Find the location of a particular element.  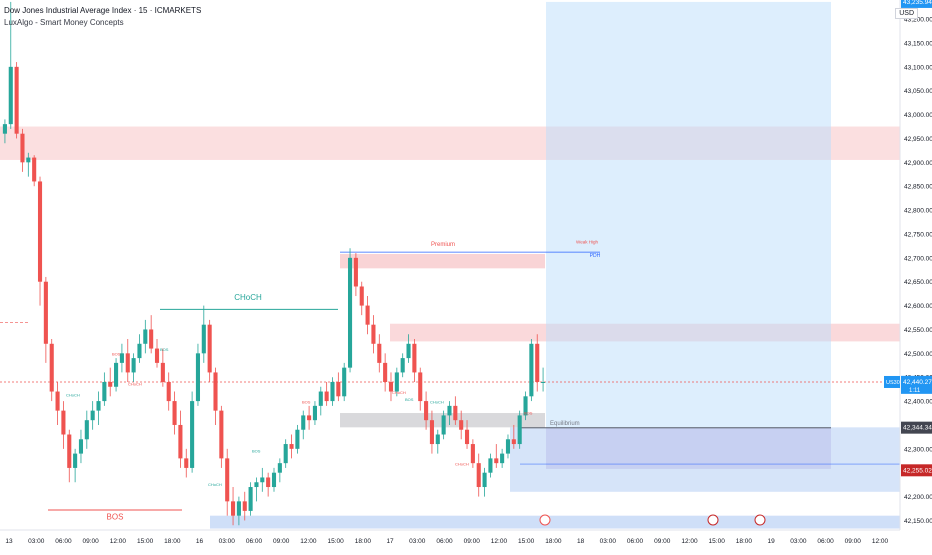

currency-button: USD is located at coordinates (906, 13).